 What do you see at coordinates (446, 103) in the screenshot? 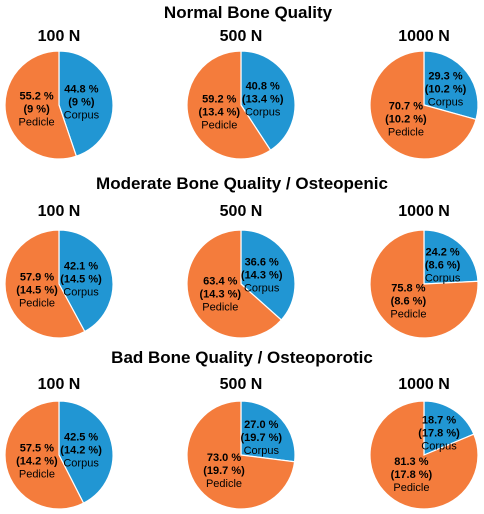
I see `pie-normal-1000n-label-corpus-name: Corpus` at bounding box center [446, 103].